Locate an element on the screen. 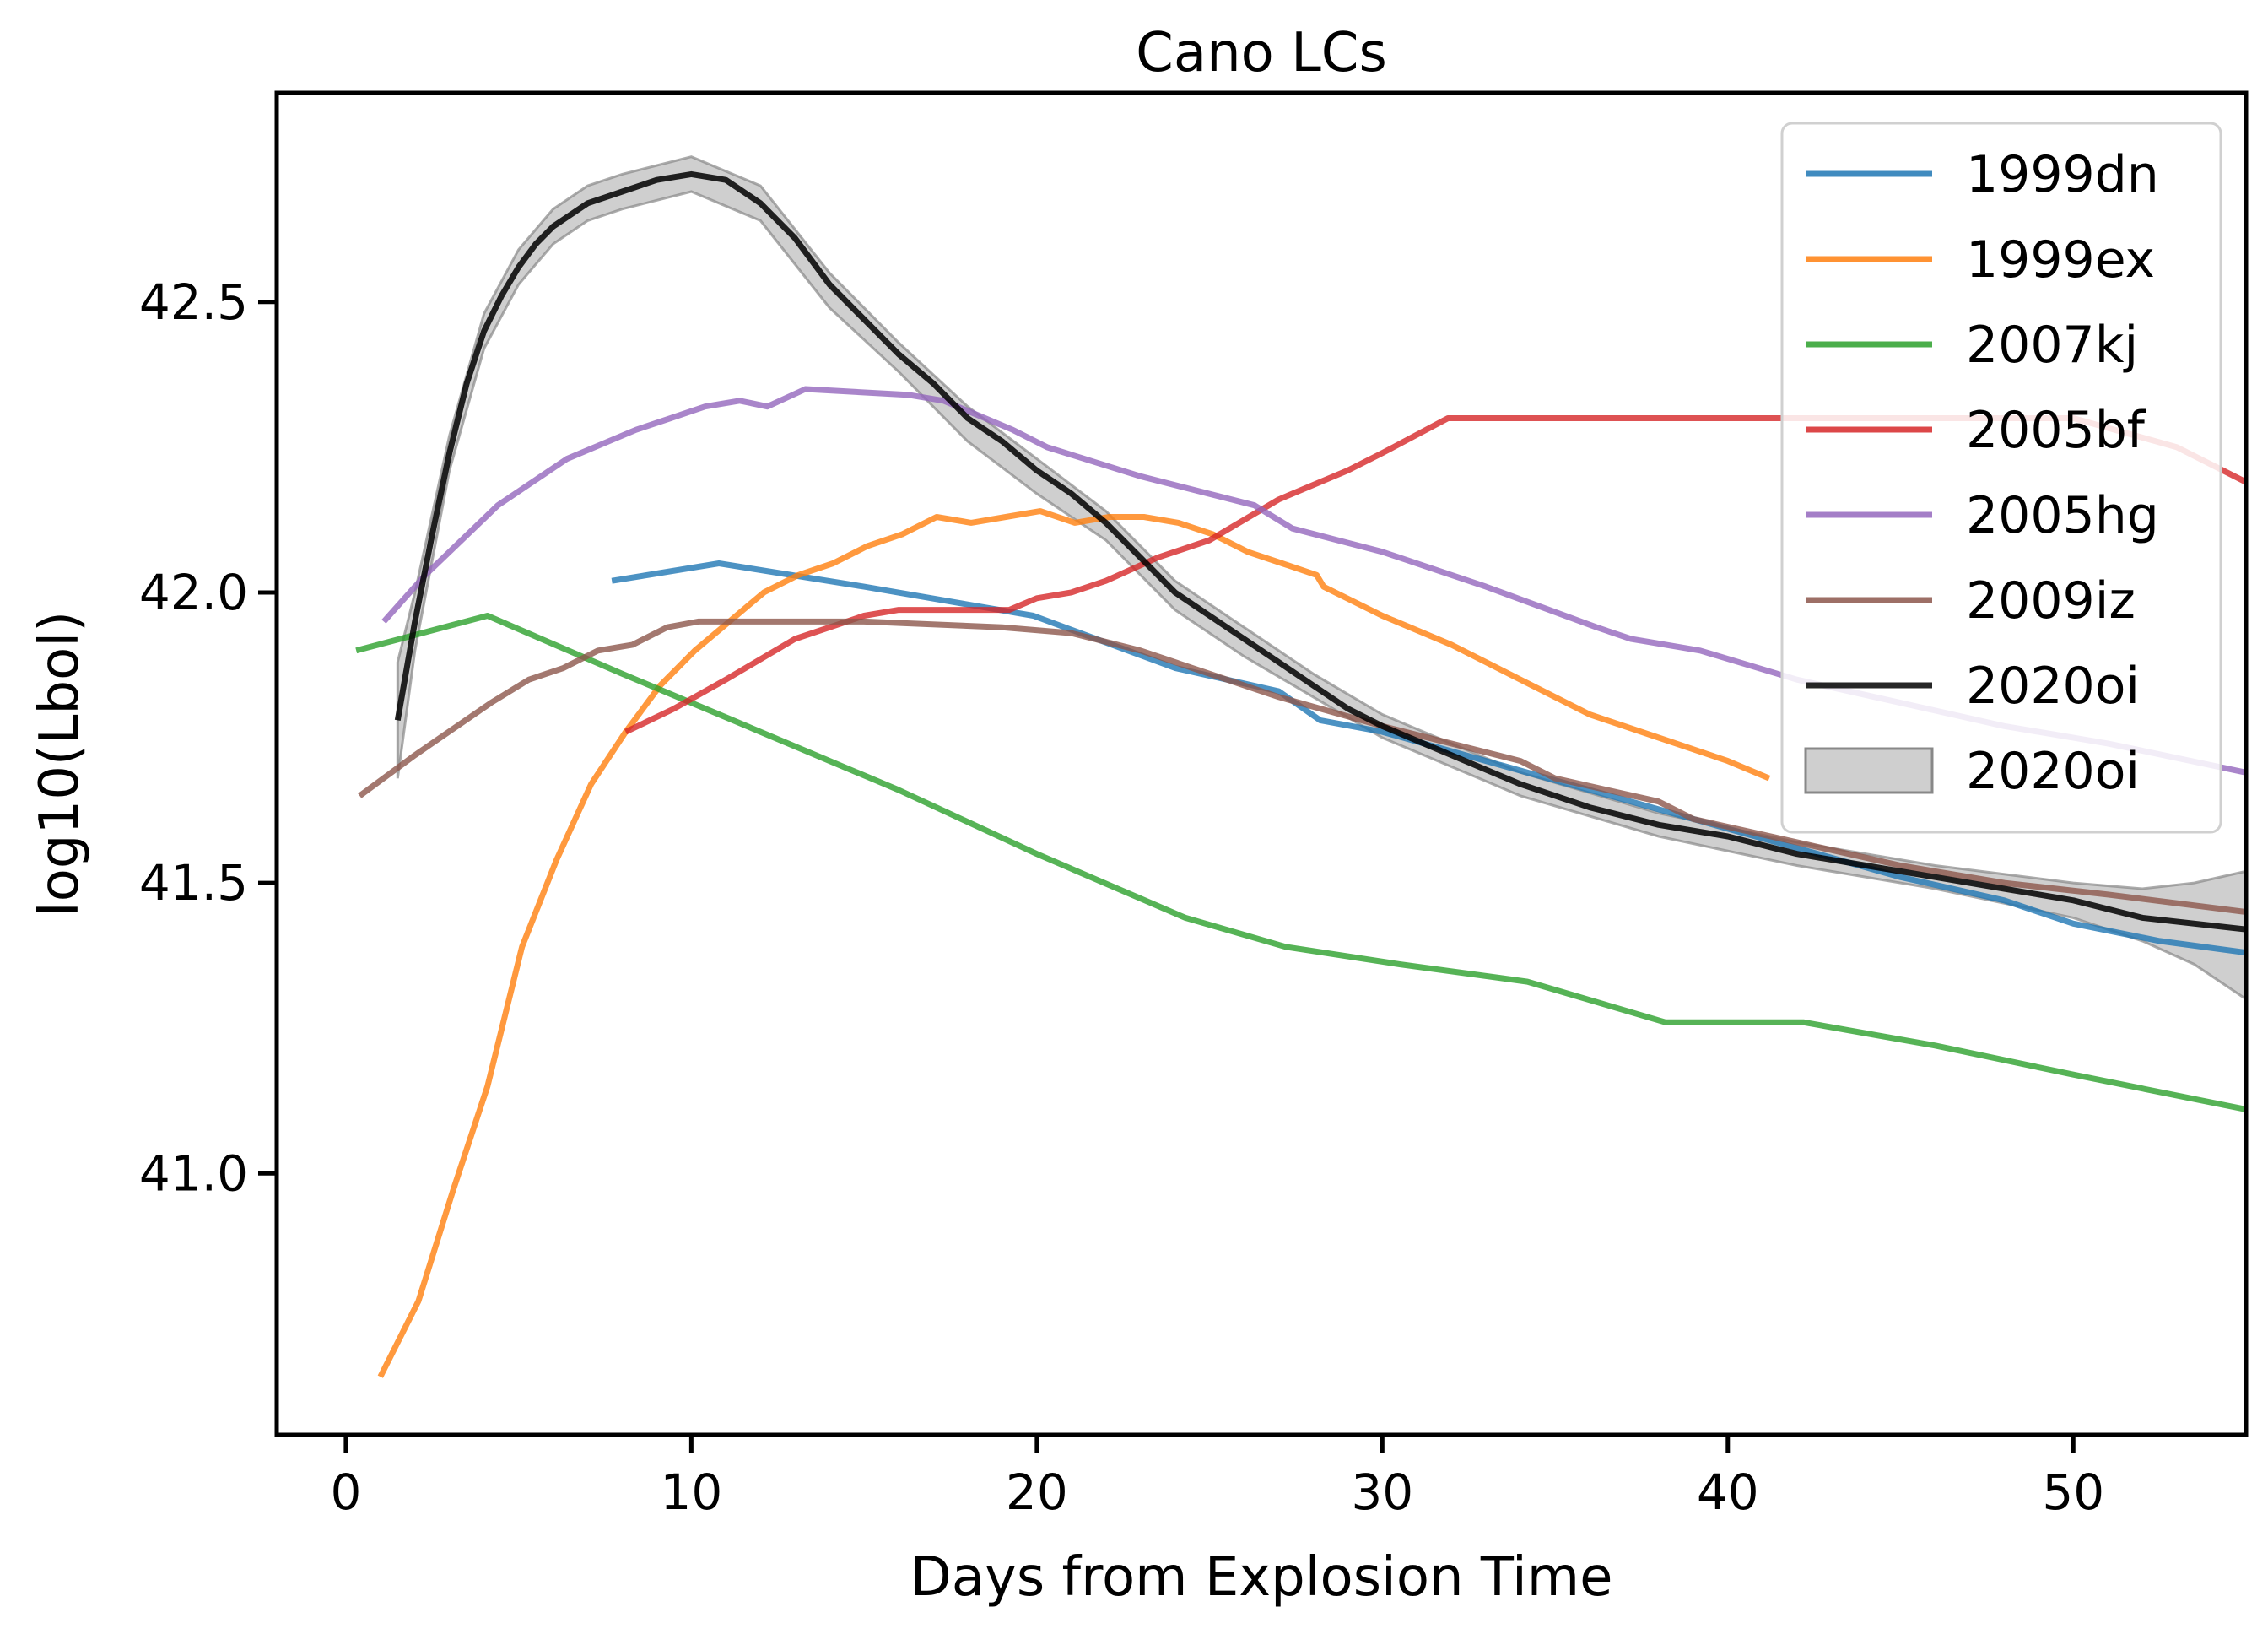 The width and height of the screenshot is (2268, 1634). legend-label: 2005bf is located at coordinates (2056, 430).